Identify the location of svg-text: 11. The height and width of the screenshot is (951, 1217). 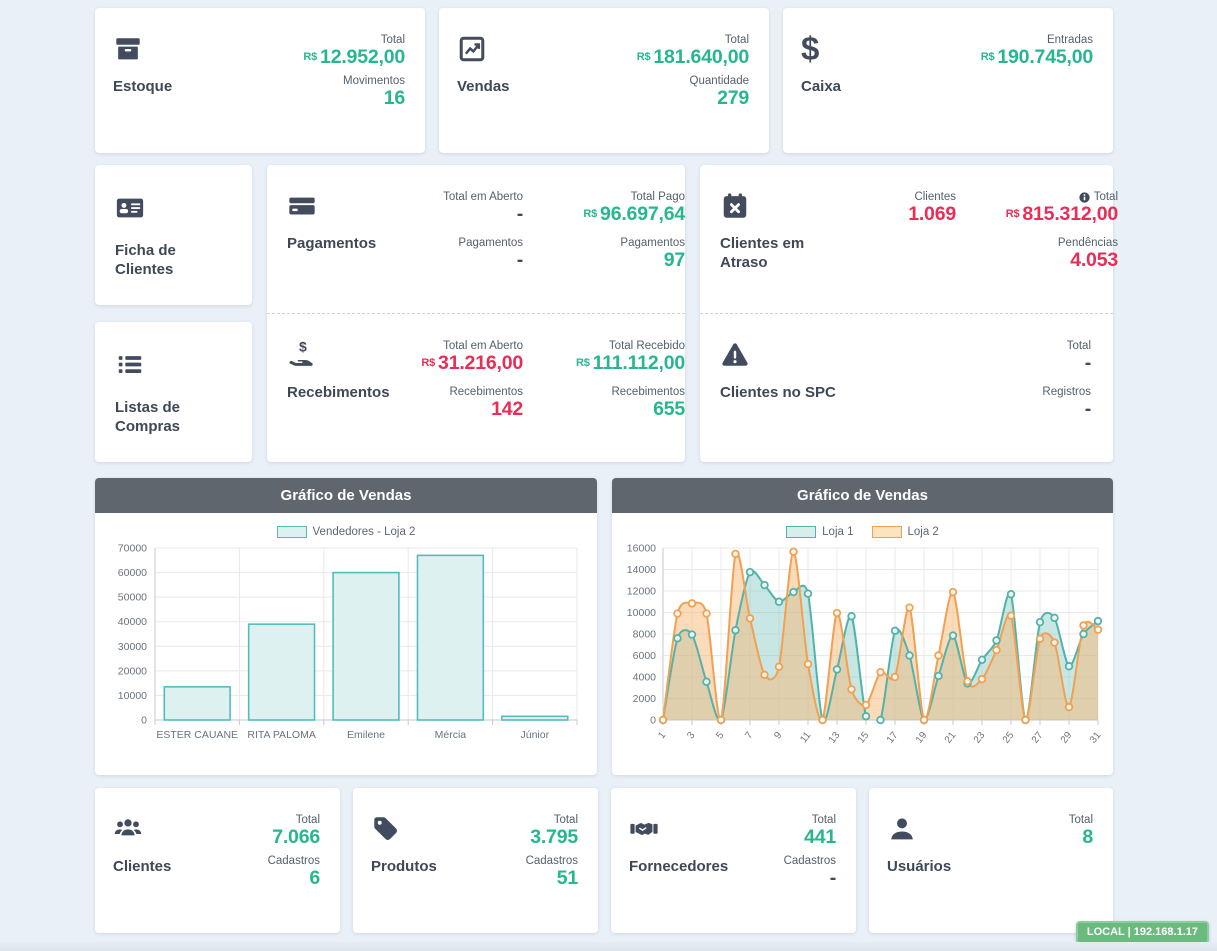
(805, 737).